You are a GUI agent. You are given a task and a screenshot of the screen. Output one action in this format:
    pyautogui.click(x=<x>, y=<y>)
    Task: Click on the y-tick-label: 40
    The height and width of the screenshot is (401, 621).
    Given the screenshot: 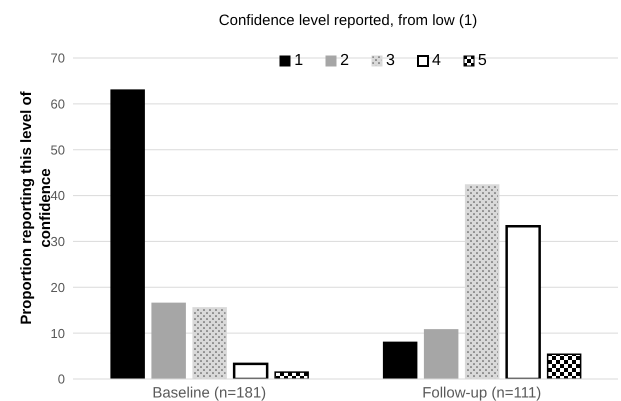 What is the action you would take?
    pyautogui.click(x=57, y=196)
    